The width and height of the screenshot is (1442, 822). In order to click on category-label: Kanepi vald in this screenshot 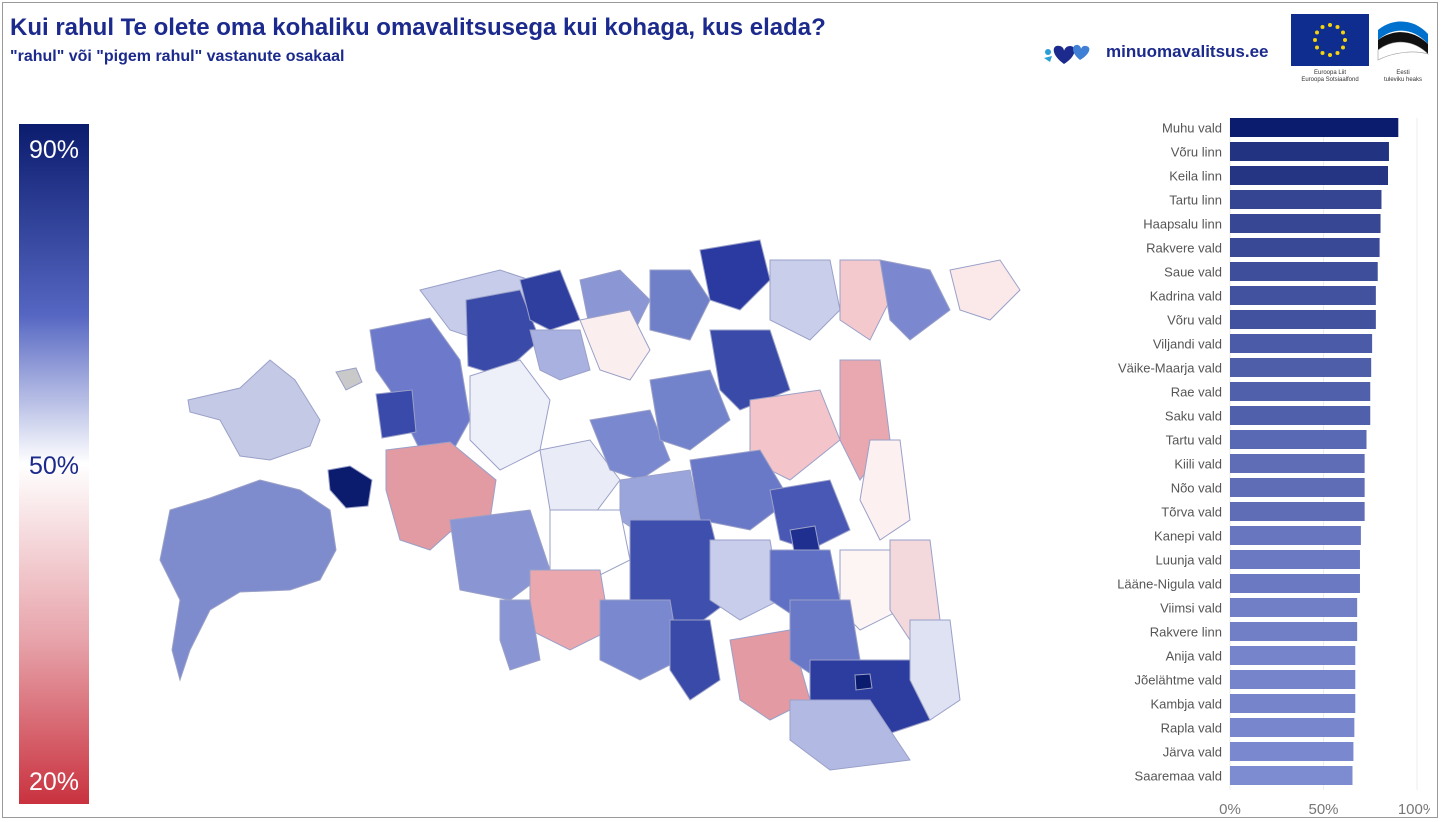, I will do `click(1188, 536)`.